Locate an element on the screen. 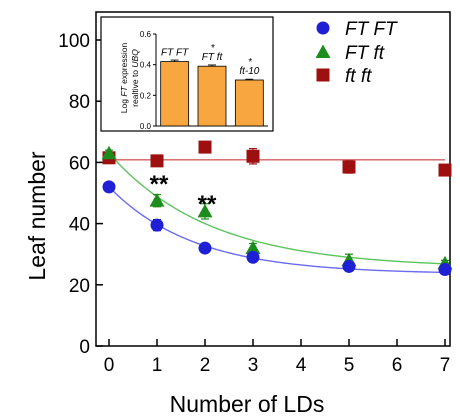 Image resolution: width=460 pixels, height=418 pixels. inset-y-tick-label: 0.2 is located at coordinates (146, 95).